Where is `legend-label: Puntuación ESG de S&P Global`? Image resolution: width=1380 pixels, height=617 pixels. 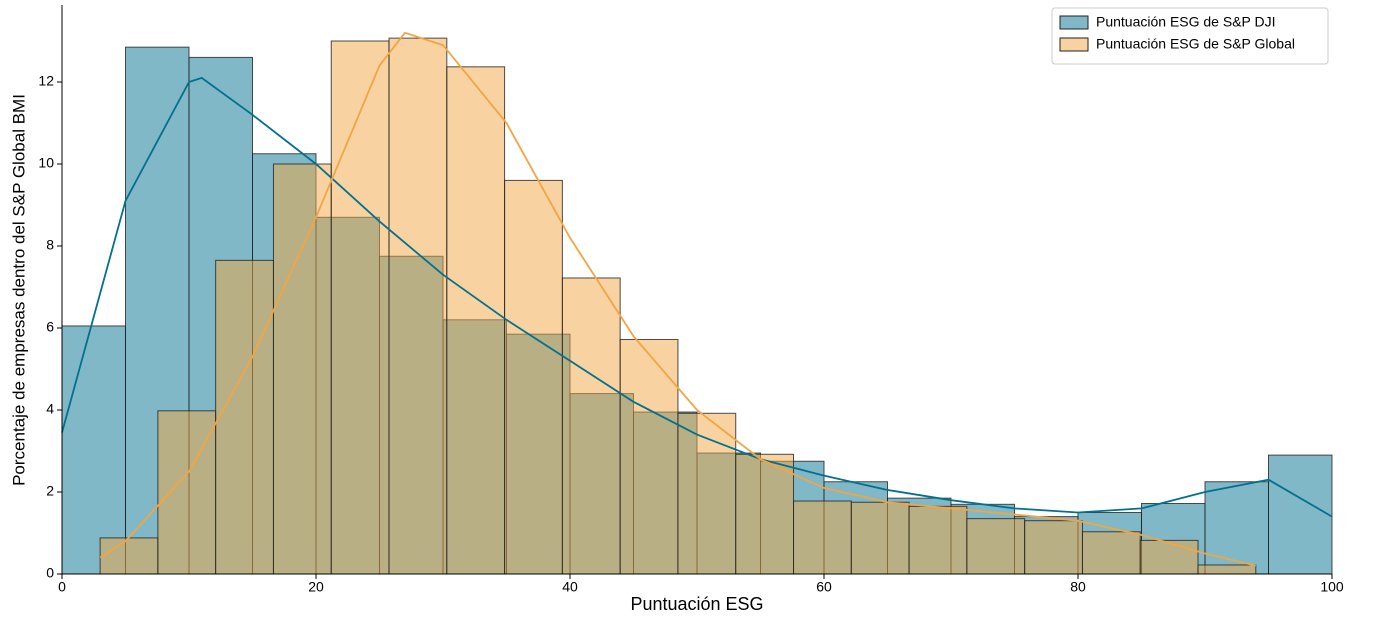 legend-label: Puntuación ESG de S&P Global is located at coordinates (1195, 44).